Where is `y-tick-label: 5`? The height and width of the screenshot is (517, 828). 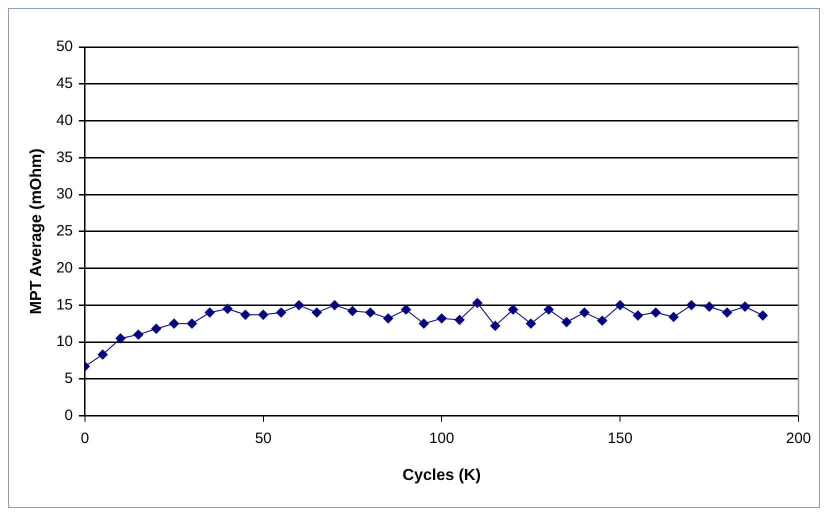
y-tick-label: 5 is located at coordinates (68, 379).